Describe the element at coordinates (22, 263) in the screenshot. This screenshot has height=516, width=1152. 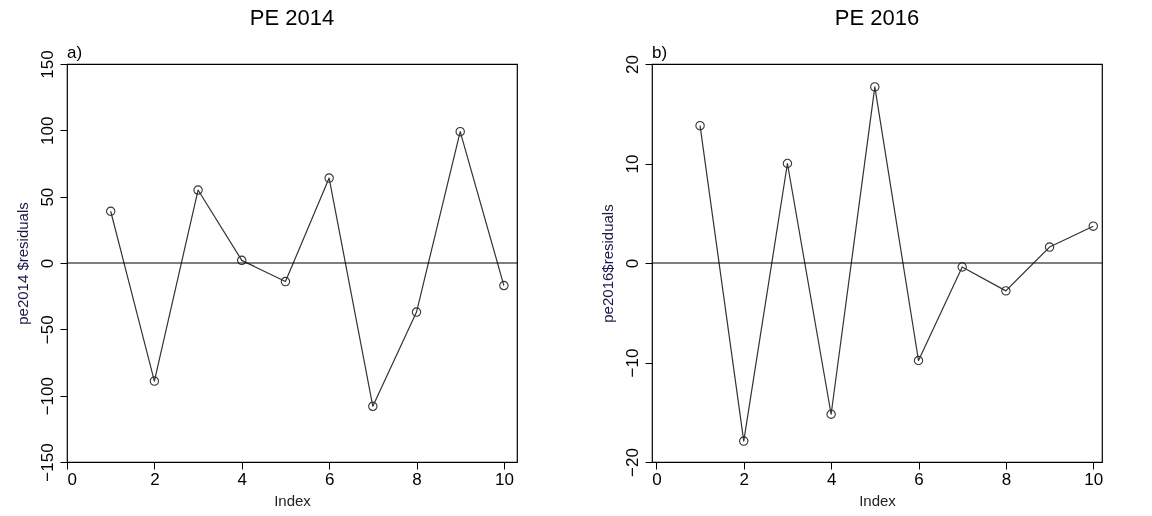
I see `y-axis-title: pe2014 $residuals` at that location.